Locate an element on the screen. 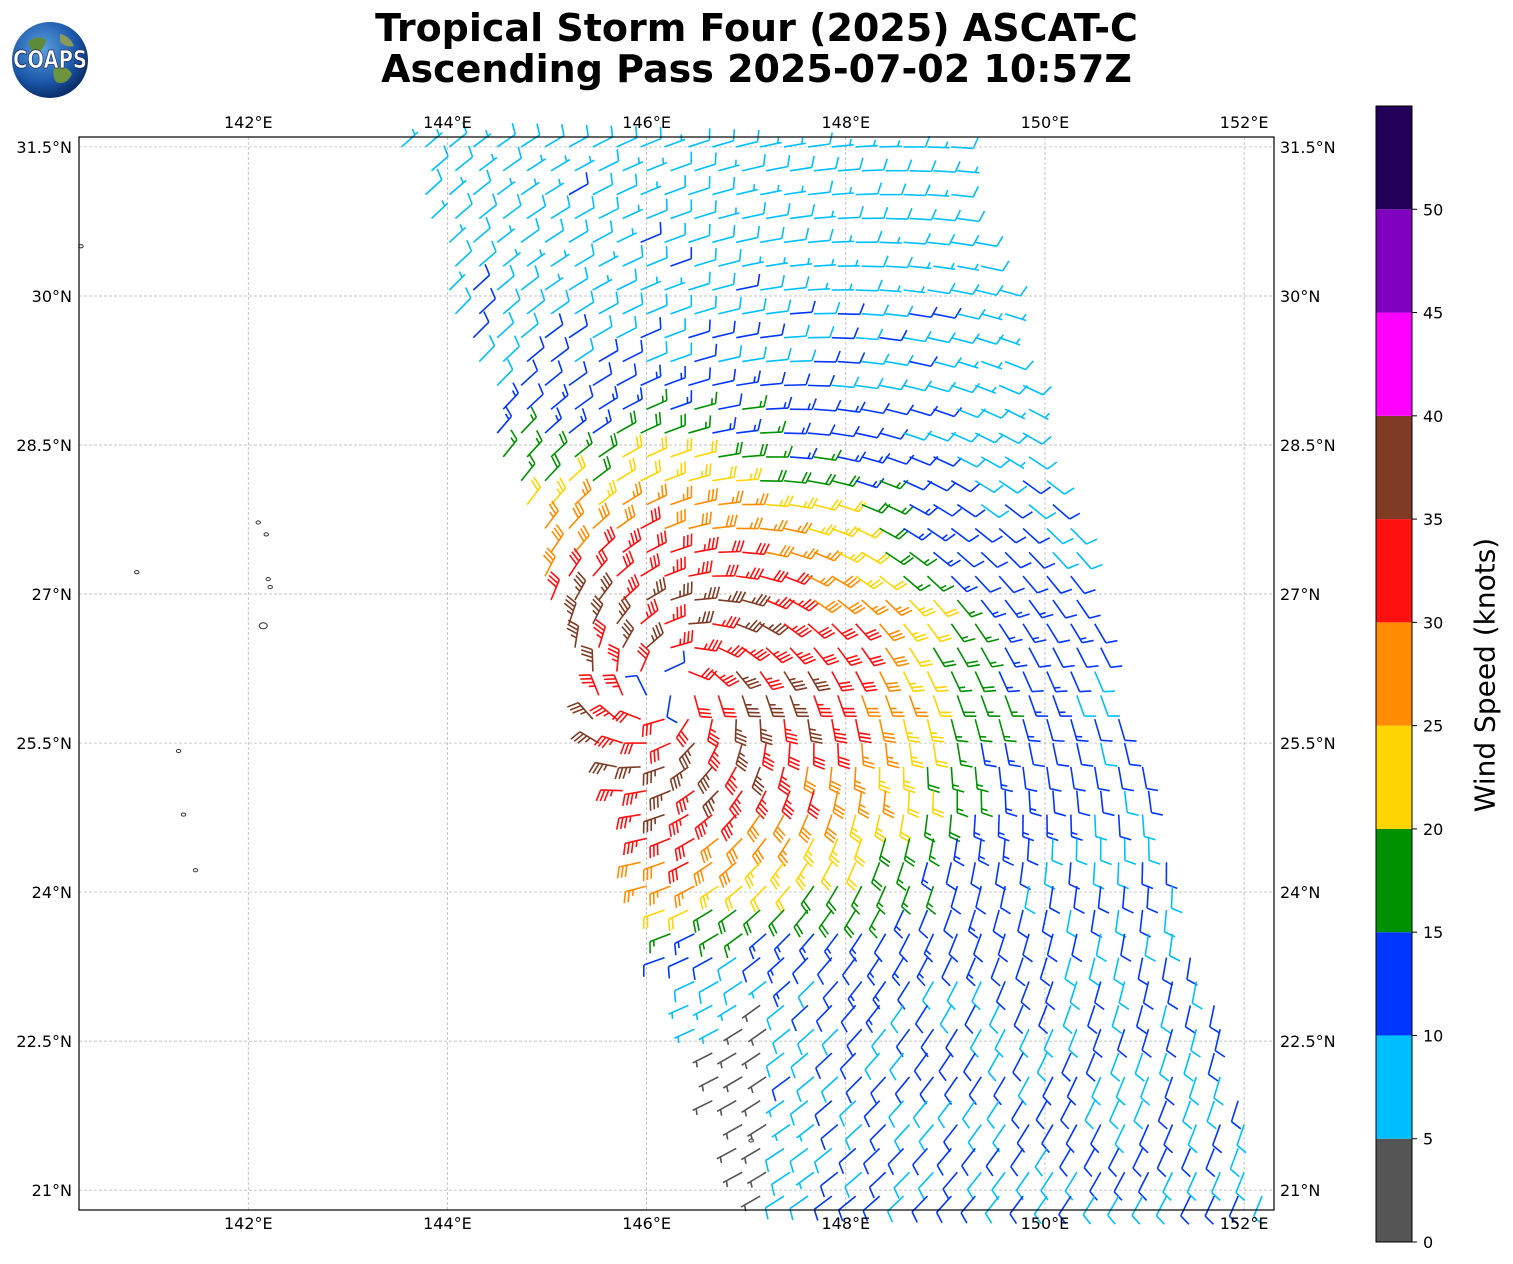 The width and height of the screenshot is (1513, 1264). globe-logo-icon: COAPS is located at coordinates (50, 60).